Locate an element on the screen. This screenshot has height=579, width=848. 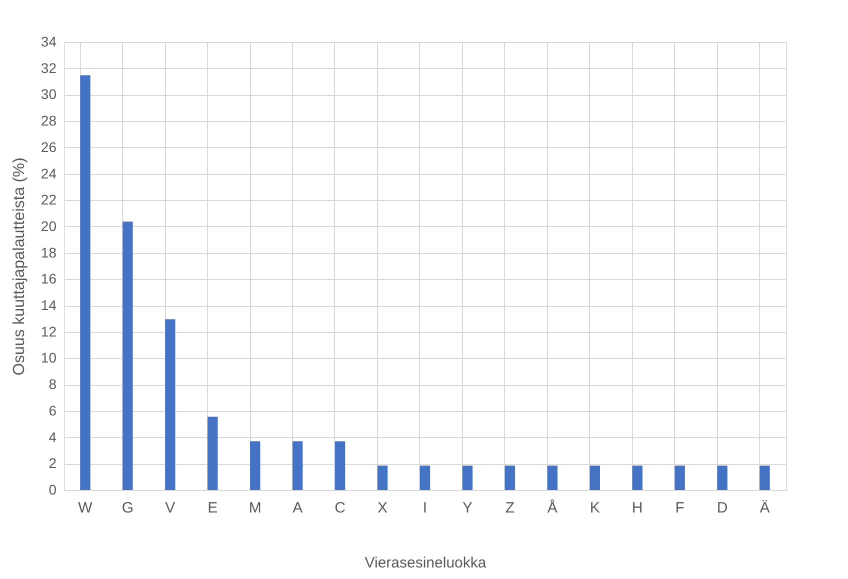
x-tick-label: K is located at coordinates (595, 508).